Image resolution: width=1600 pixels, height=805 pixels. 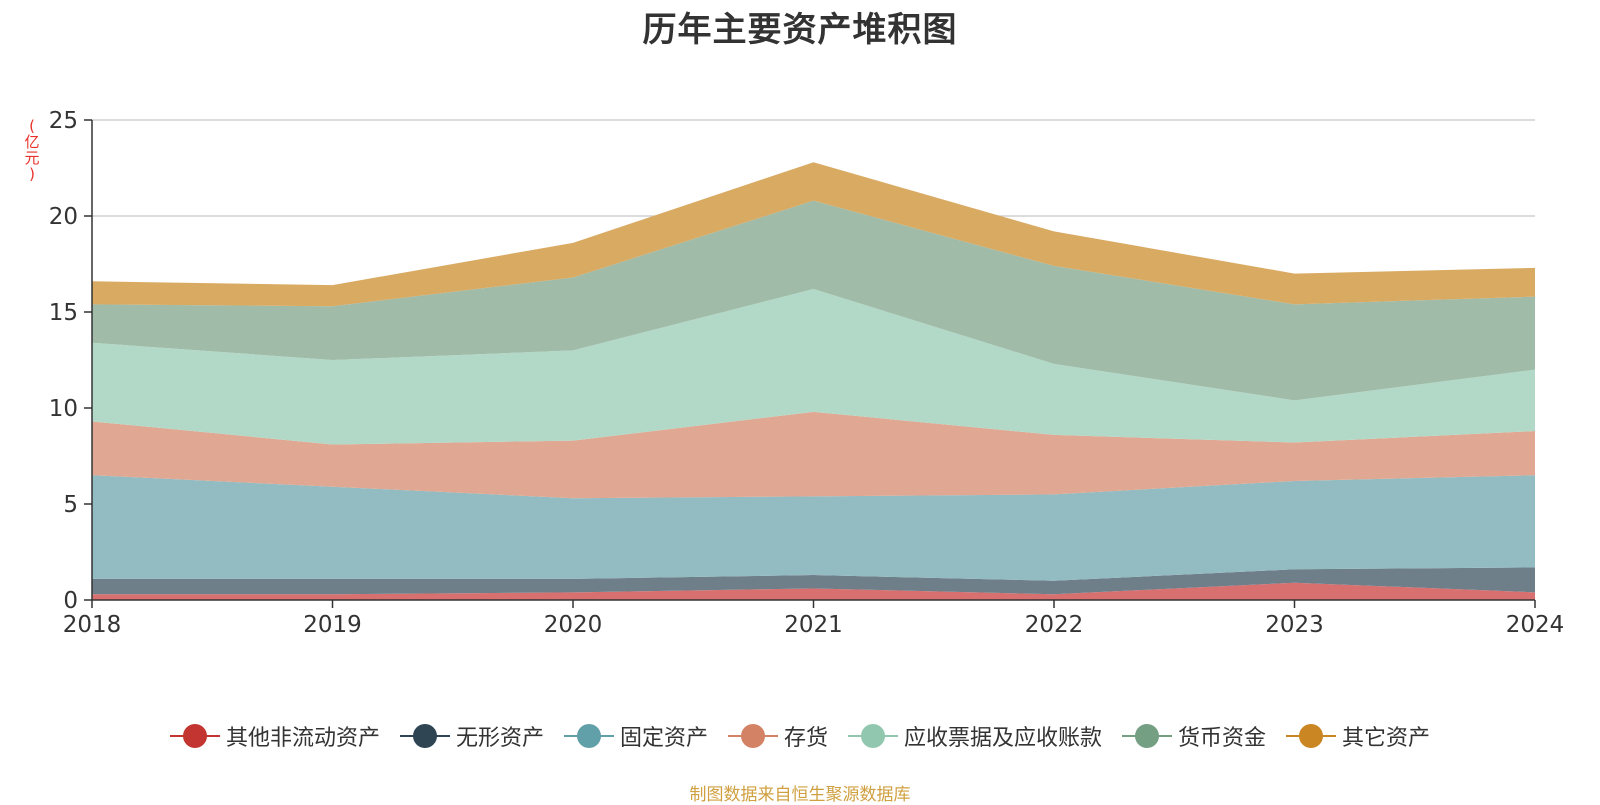 I want to click on x-tick-label: 2022, so click(x=1054, y=625).